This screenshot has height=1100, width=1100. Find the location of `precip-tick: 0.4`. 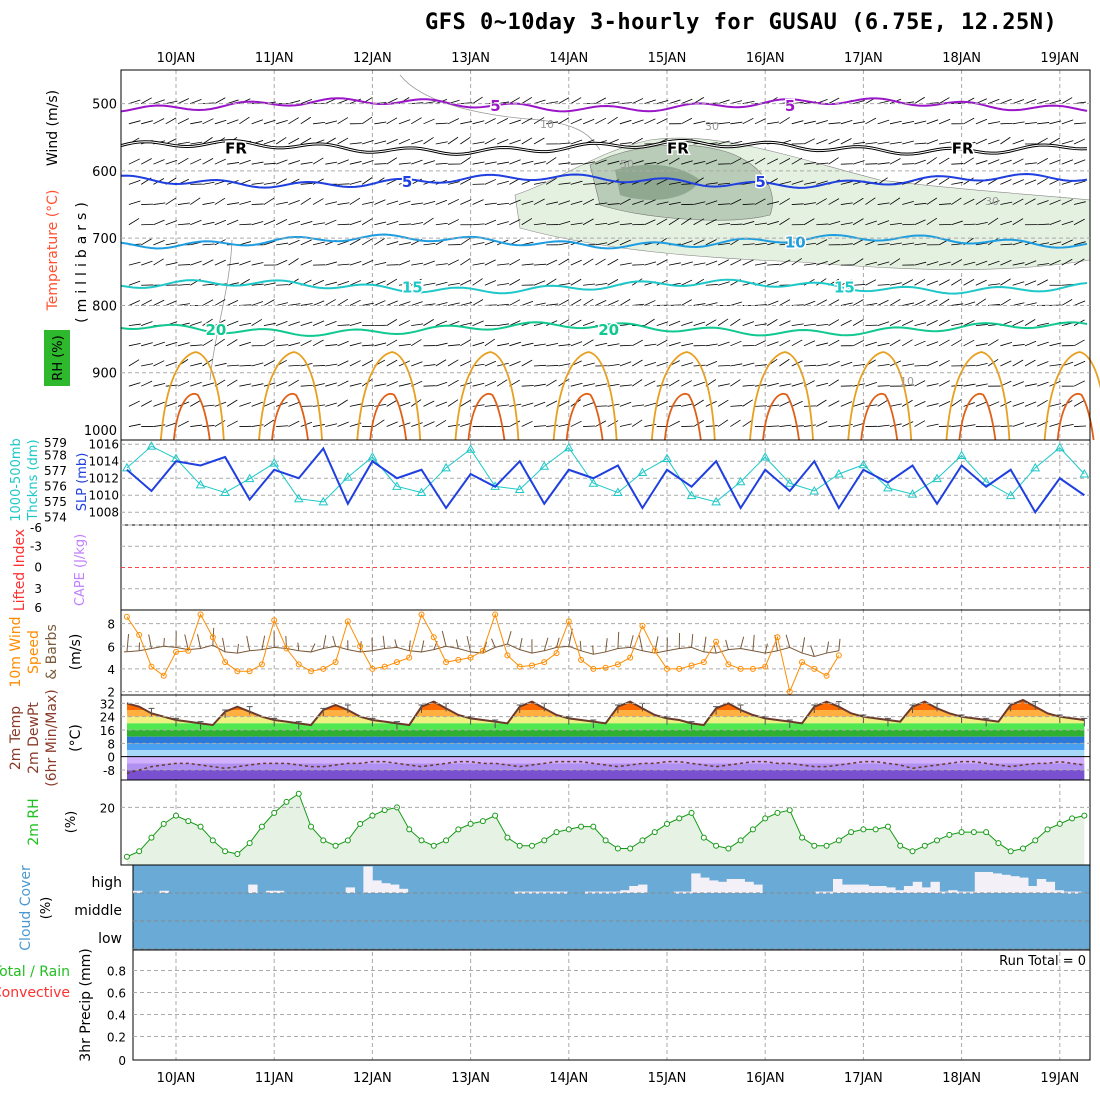

precip-tick: 0.4 is located at coordinates (116, 1016).